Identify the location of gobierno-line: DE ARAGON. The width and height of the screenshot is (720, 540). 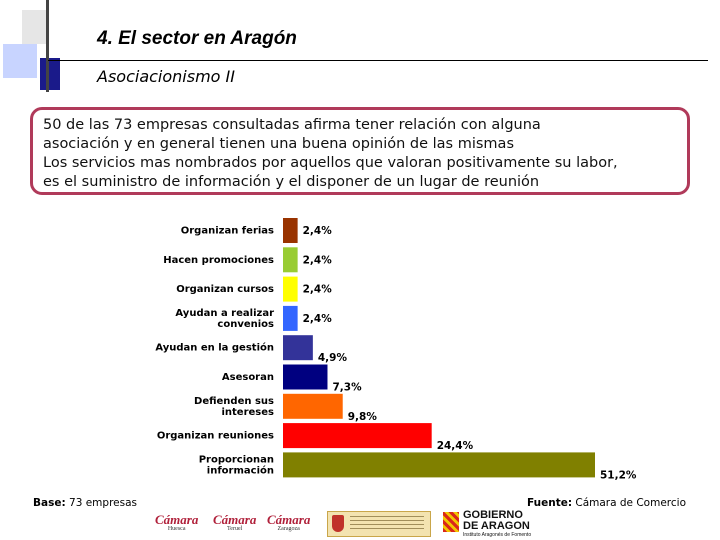
(496, 526).